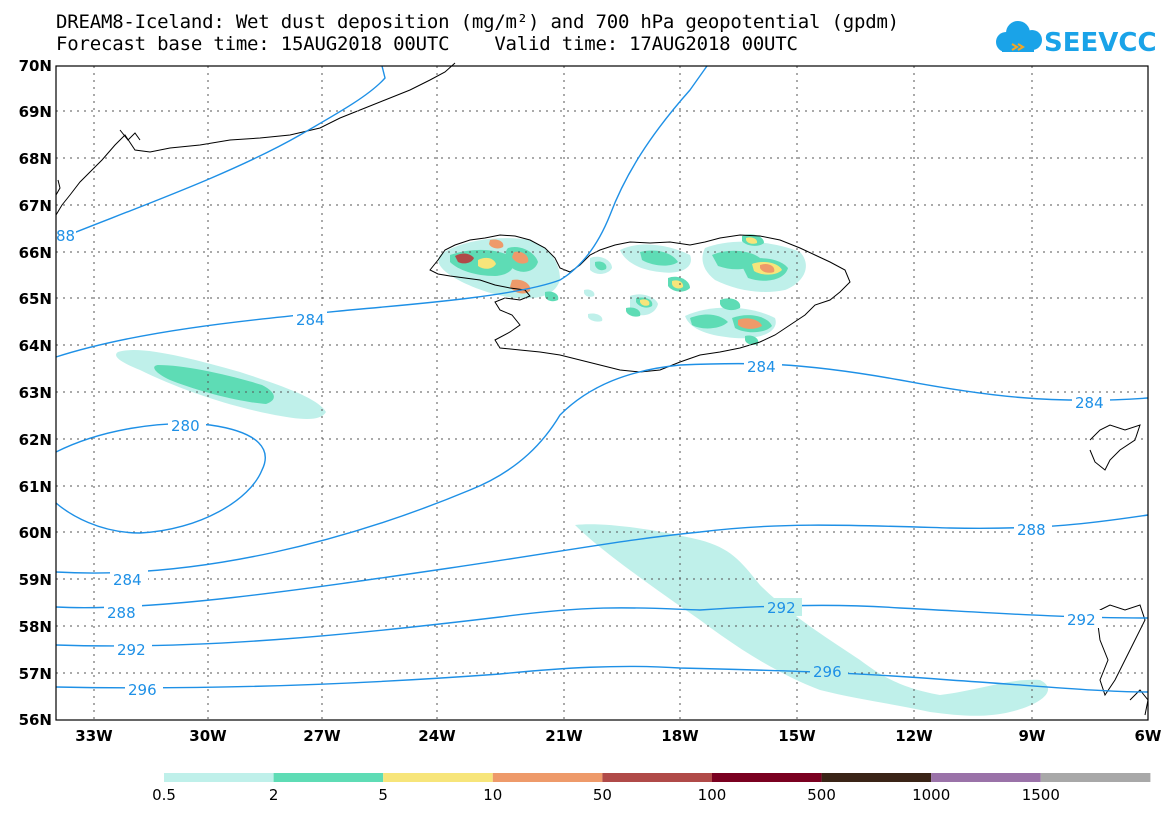 This screenshot has height=815, width=1175. I want to click on legend-label: 1000, so click(931, 795).